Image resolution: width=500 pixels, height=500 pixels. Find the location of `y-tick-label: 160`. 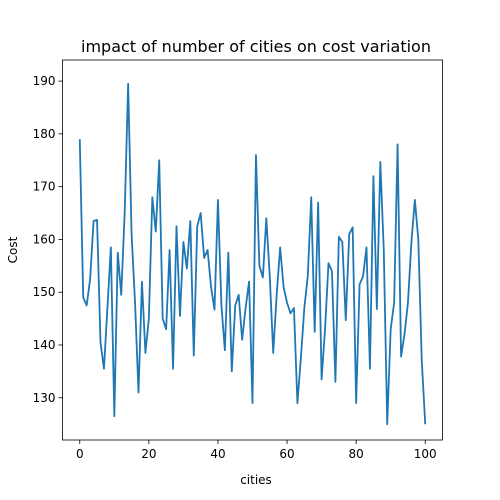

y-tick-label: 160 is located at coordinates (44, 239).